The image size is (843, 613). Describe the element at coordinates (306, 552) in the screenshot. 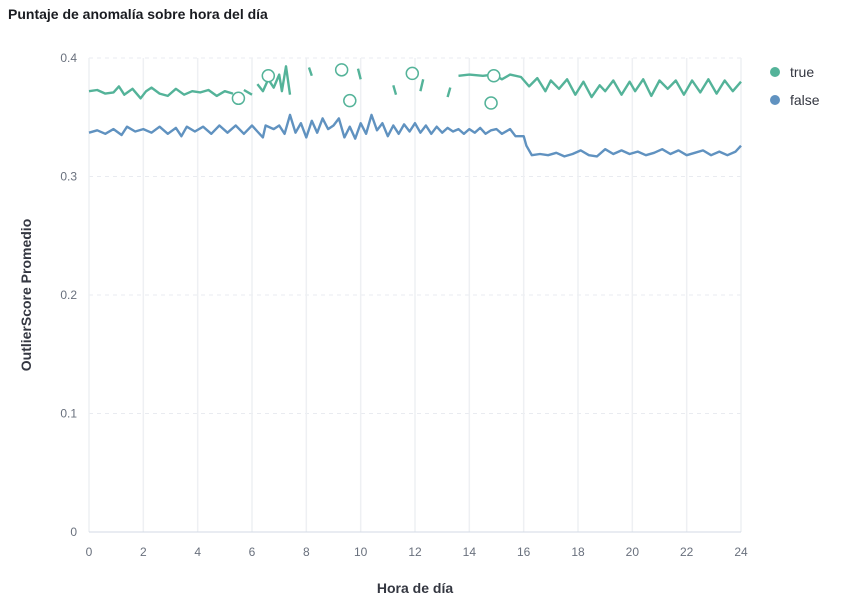

I see `x-tick-label: 8` at that location.